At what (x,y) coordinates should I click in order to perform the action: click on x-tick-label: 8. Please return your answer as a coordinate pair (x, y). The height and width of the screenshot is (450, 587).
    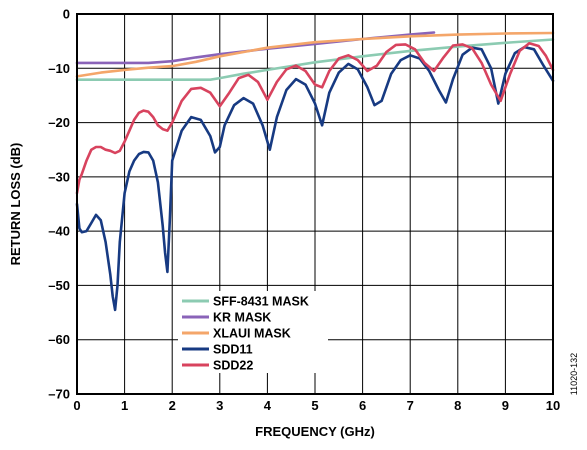
    Looking at the image, I should click on (457, 405).